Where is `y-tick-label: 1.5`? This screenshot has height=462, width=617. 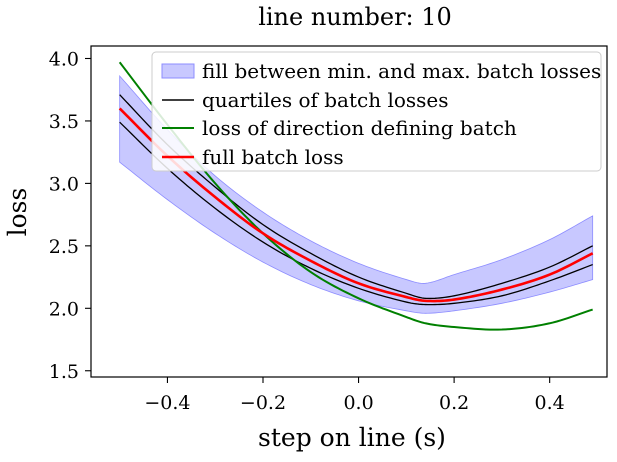
y-tick-label: 1.5 is located at coordinates (64, 372).